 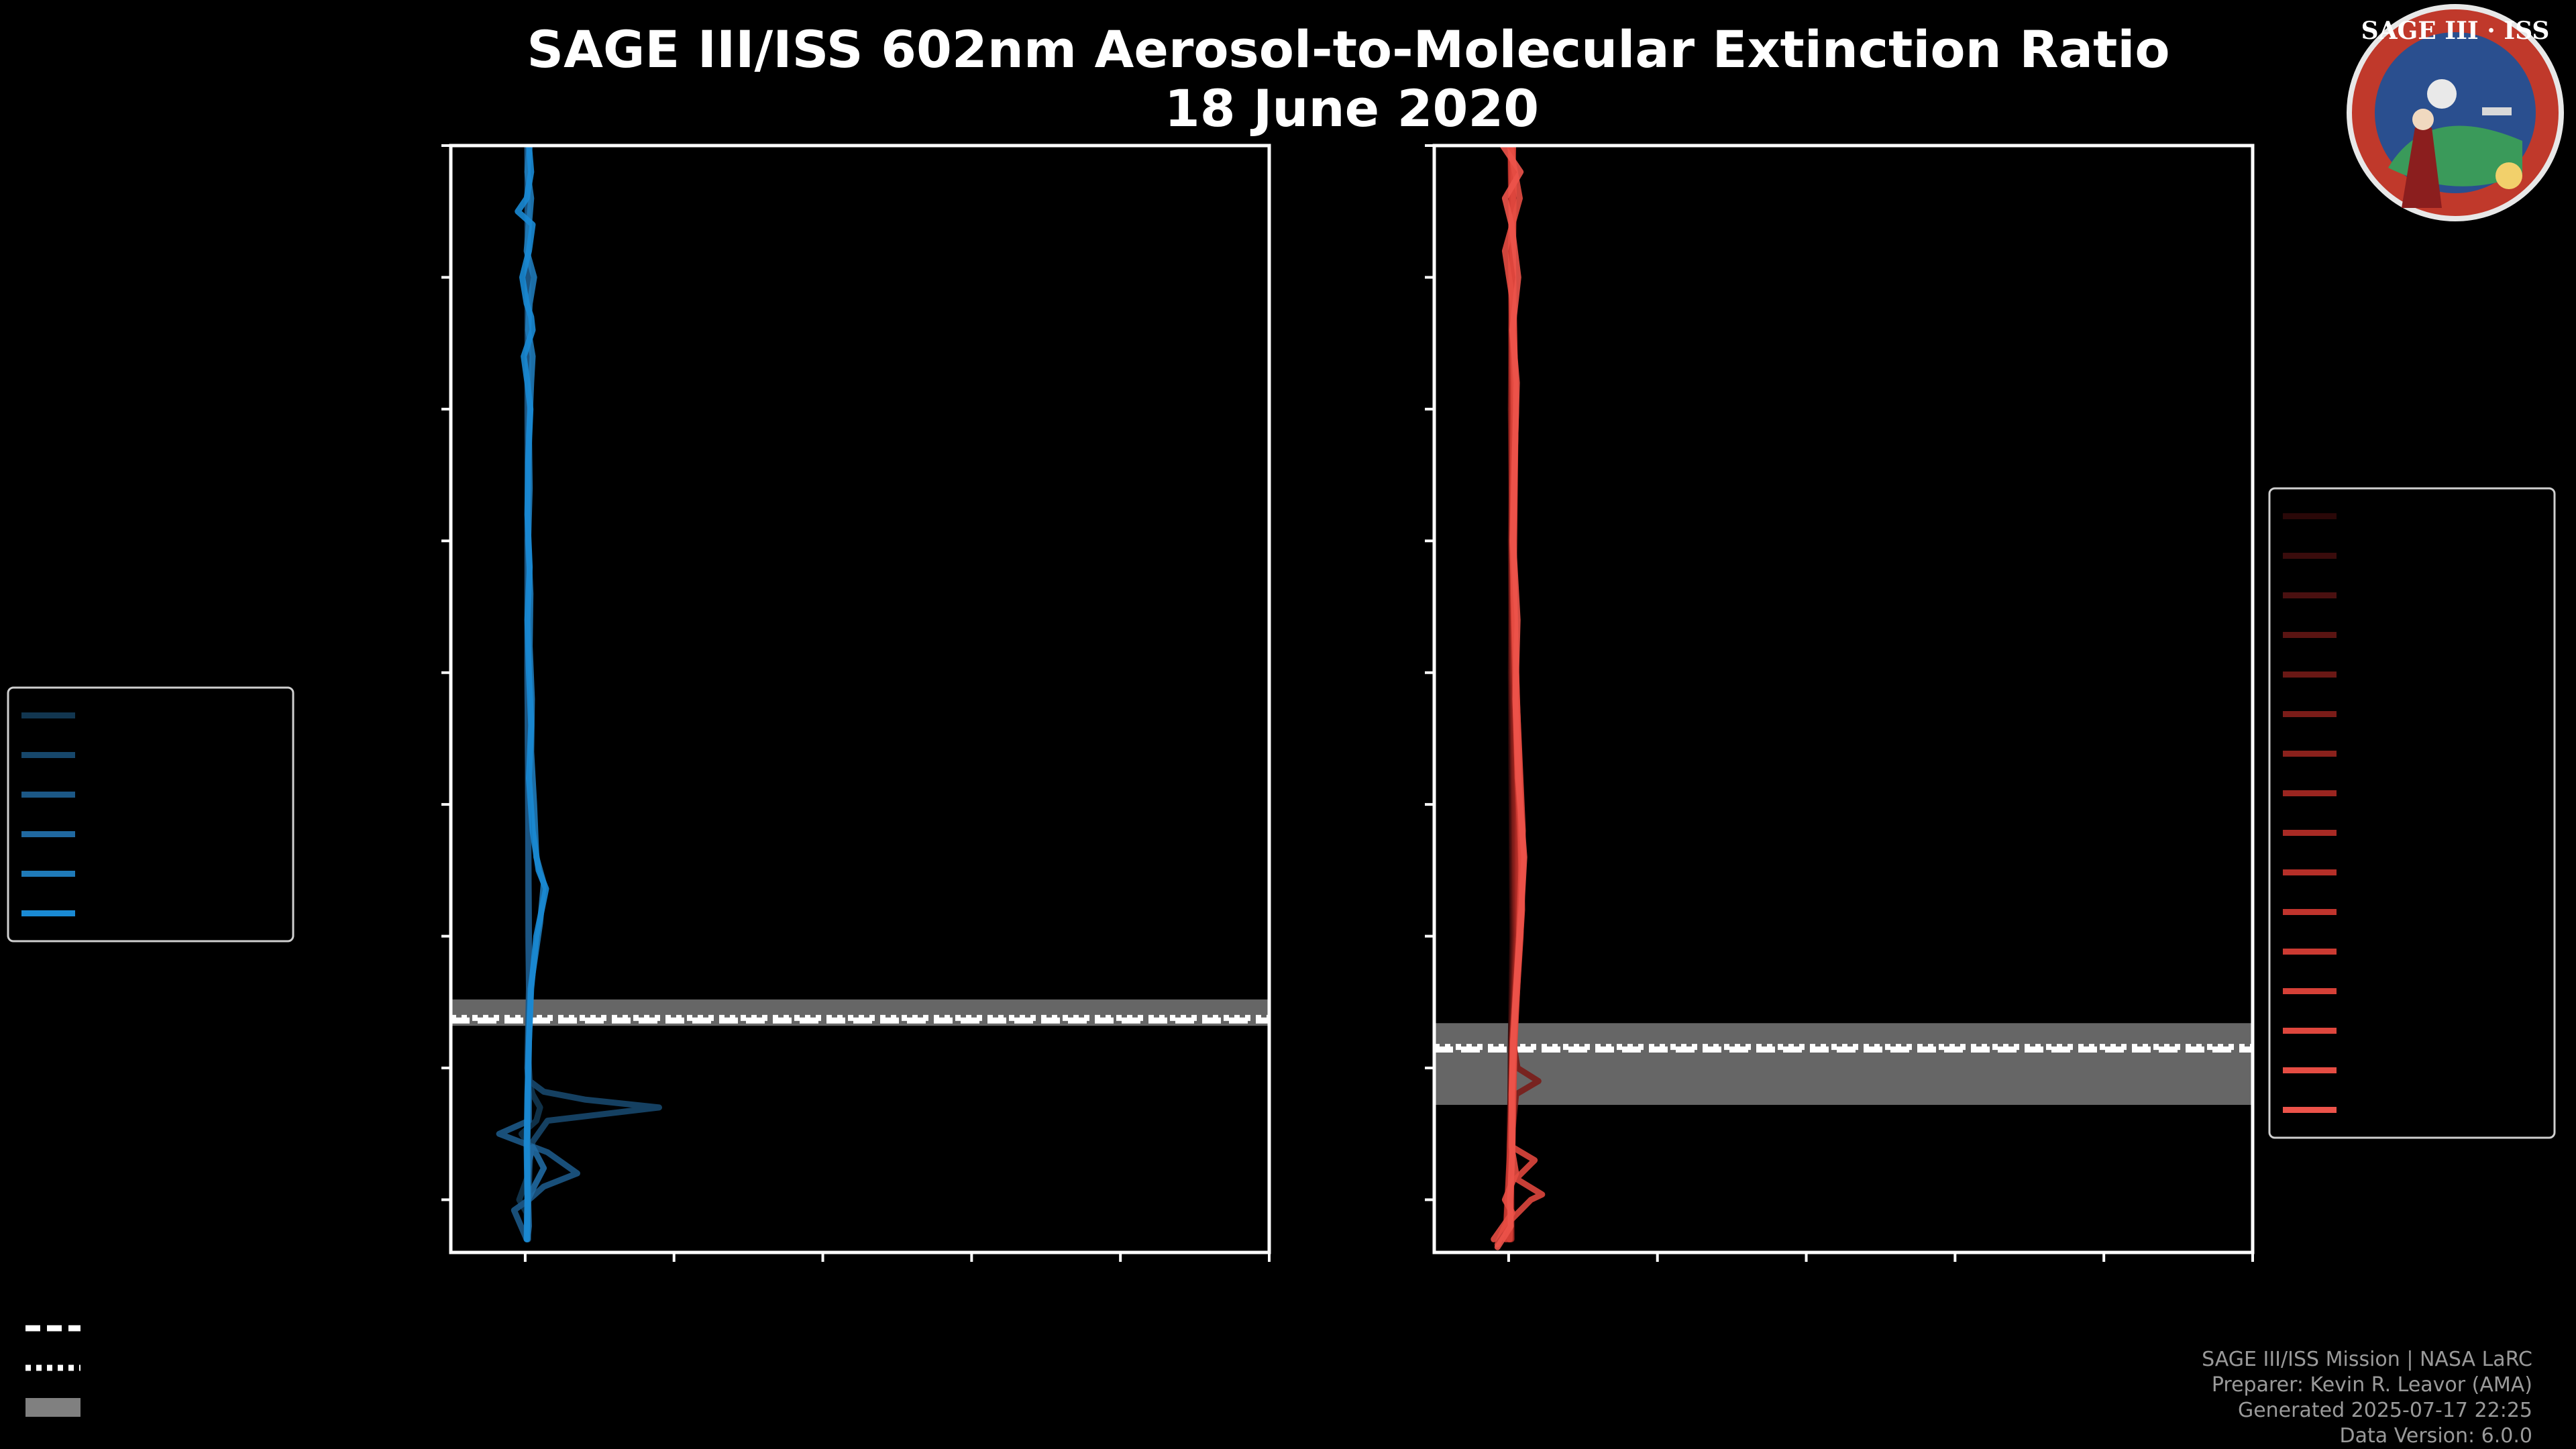 I want to click on sunrise-legend, so click(x=150, y=814).